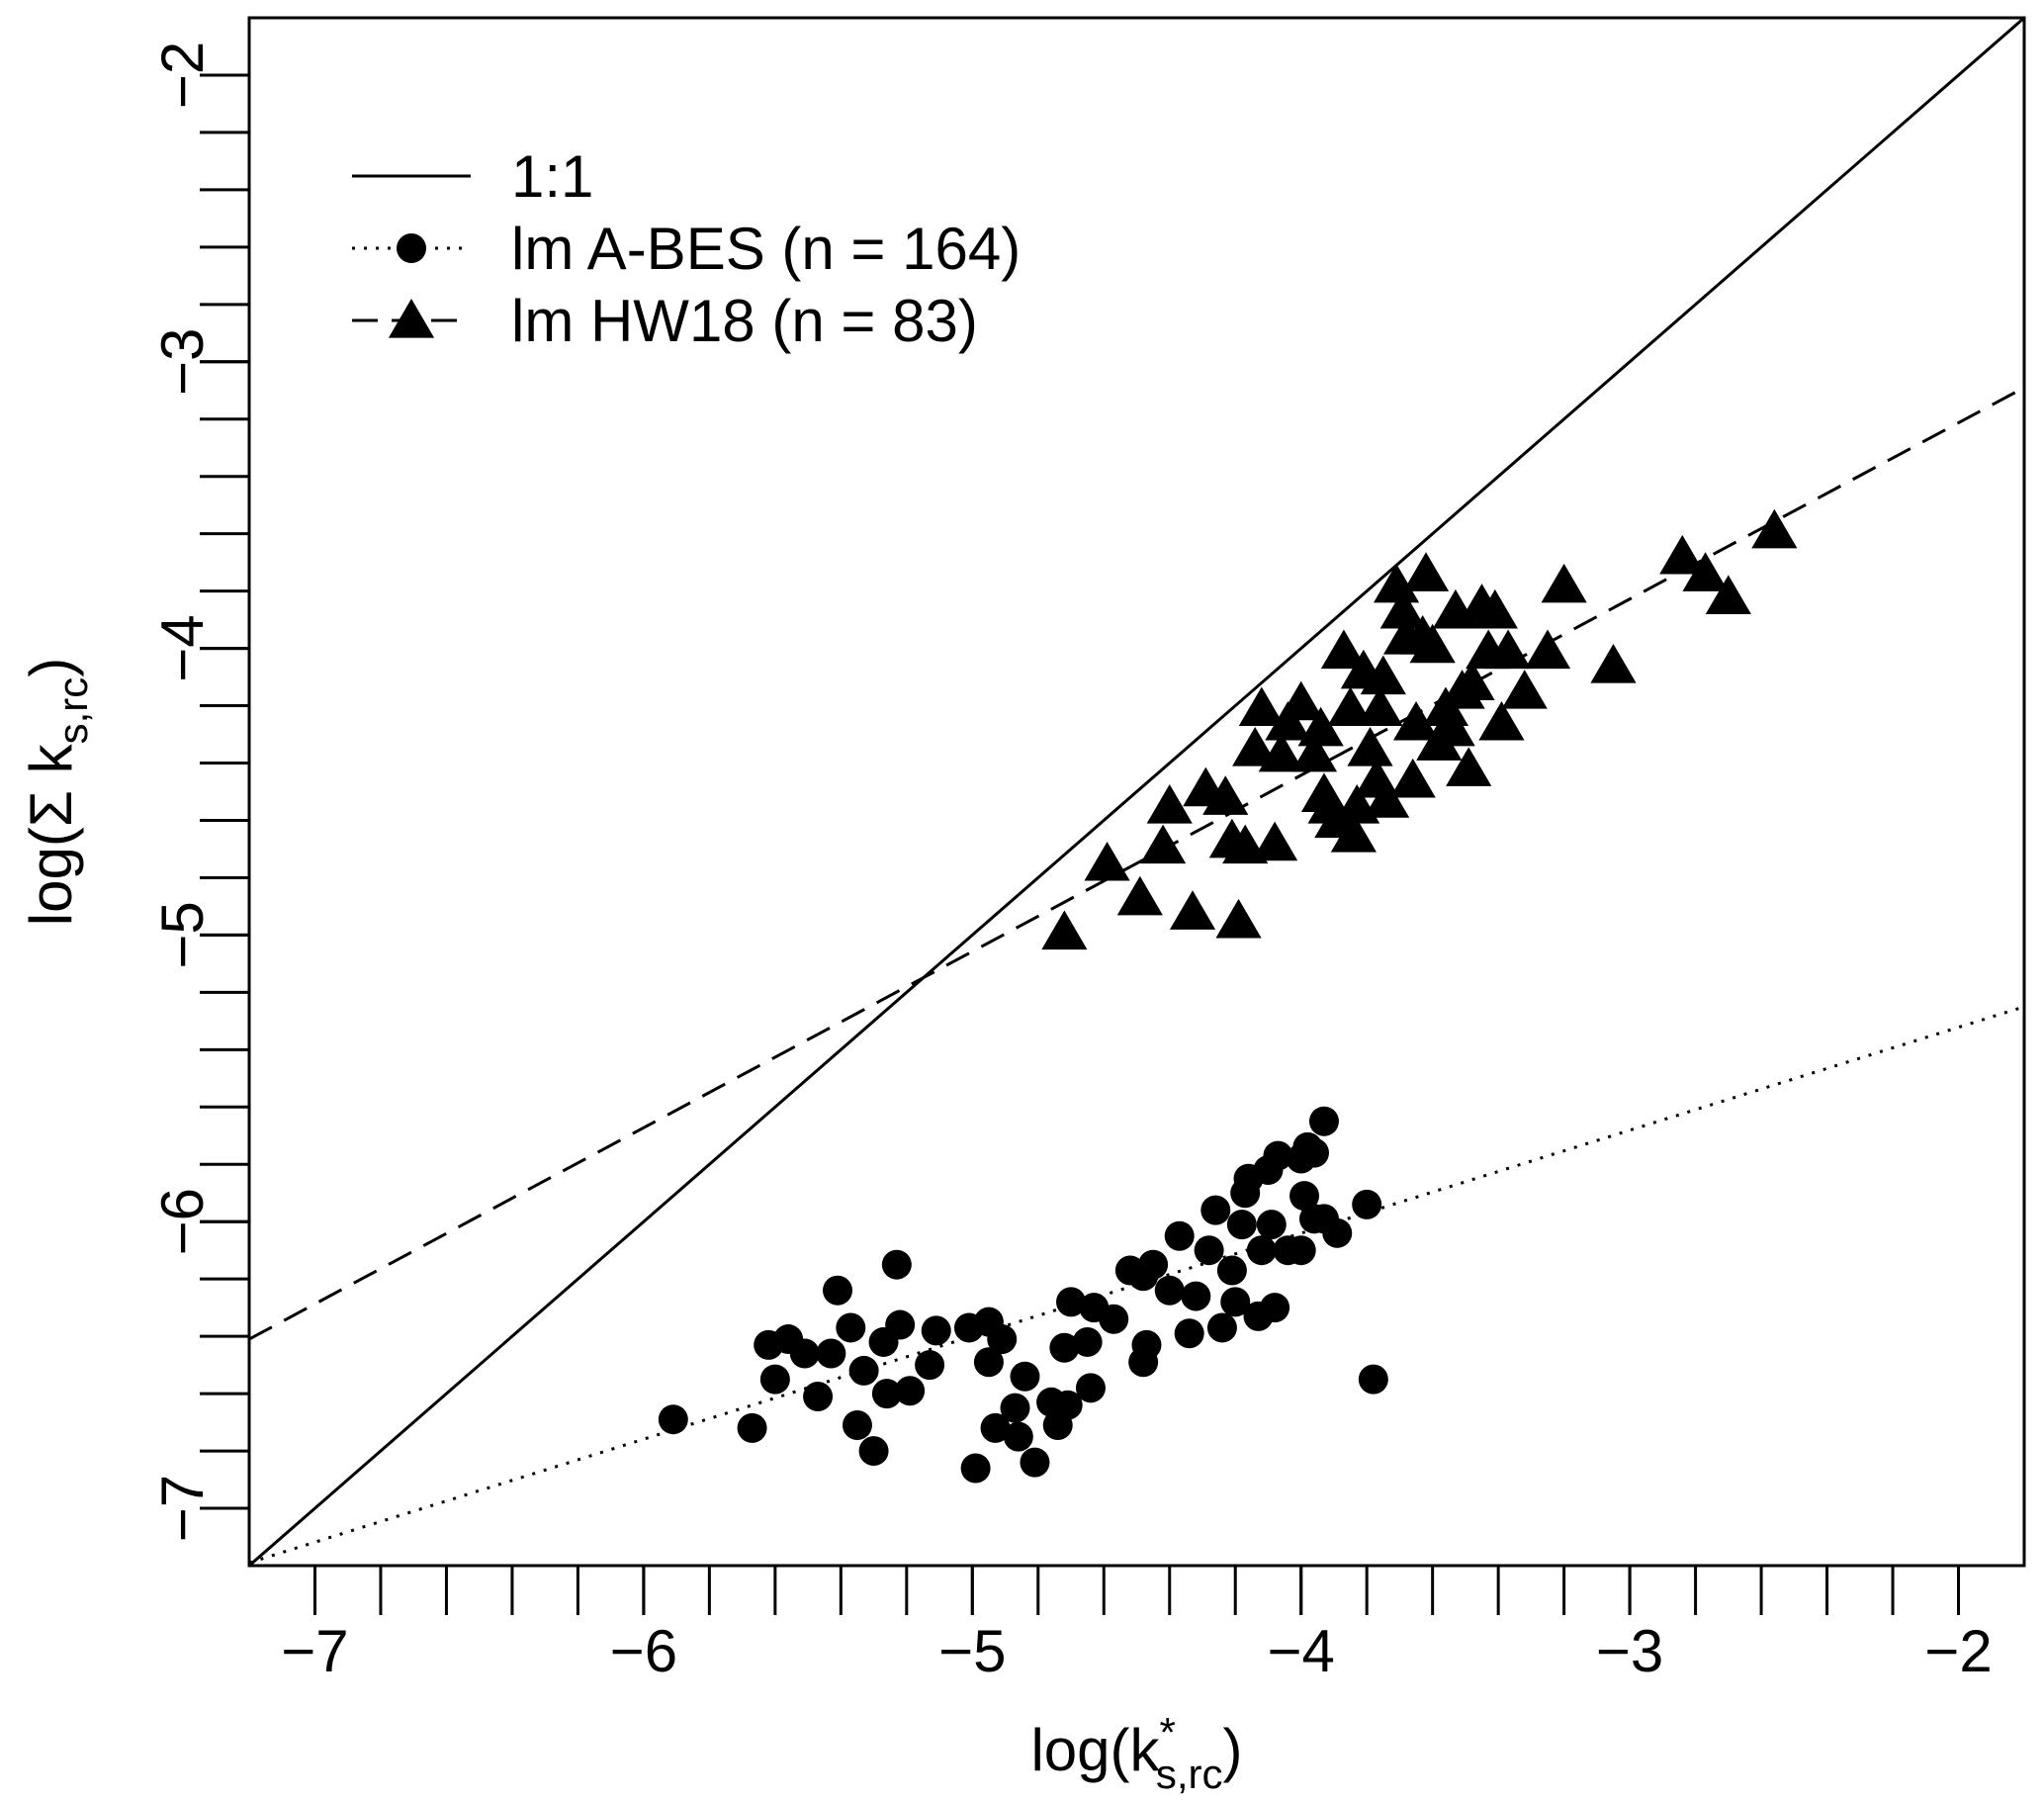  Describe the element at coordinates (1958, 1651) in the screenshot. I see `x-tick-label: −2` at that location.